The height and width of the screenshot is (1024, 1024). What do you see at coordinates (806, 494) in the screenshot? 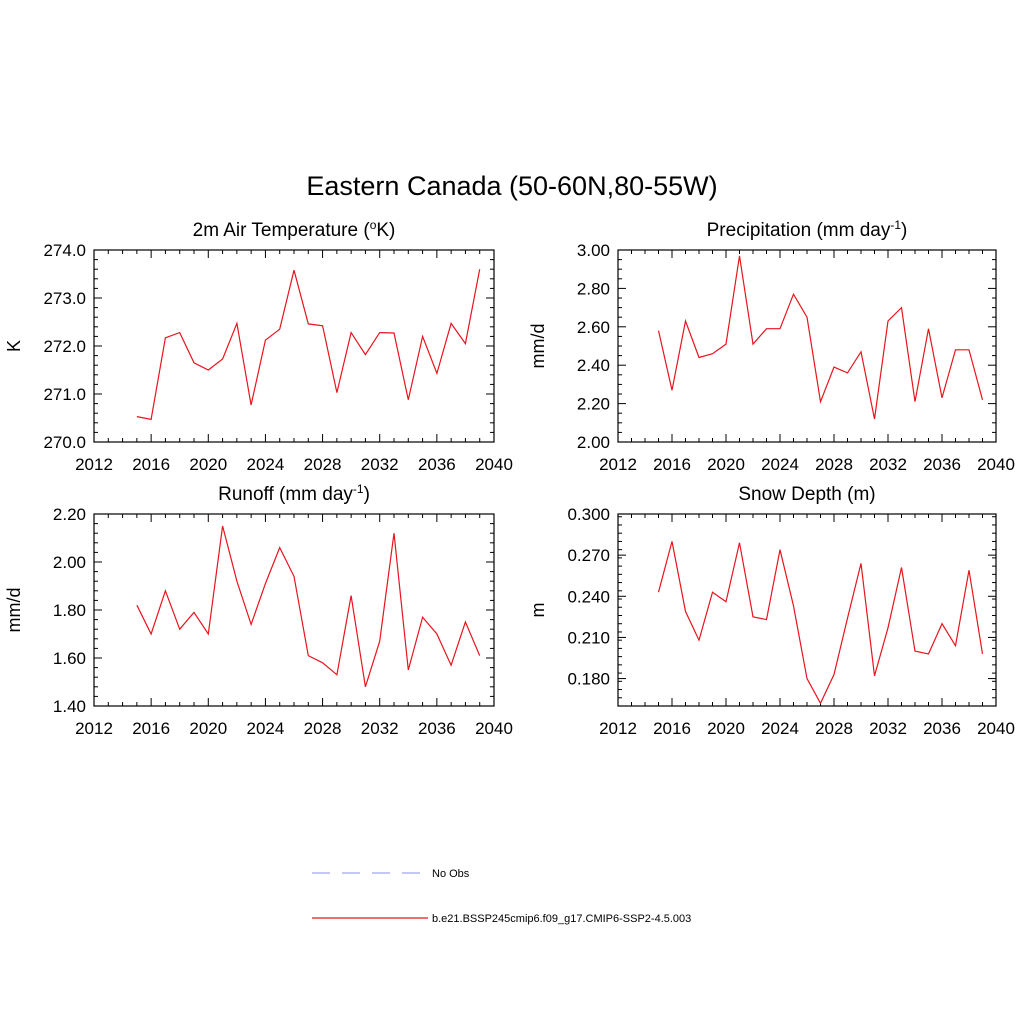
I see `panel-title-snow-depth: Snow Depth (m)` at bounding box center [806, 494].